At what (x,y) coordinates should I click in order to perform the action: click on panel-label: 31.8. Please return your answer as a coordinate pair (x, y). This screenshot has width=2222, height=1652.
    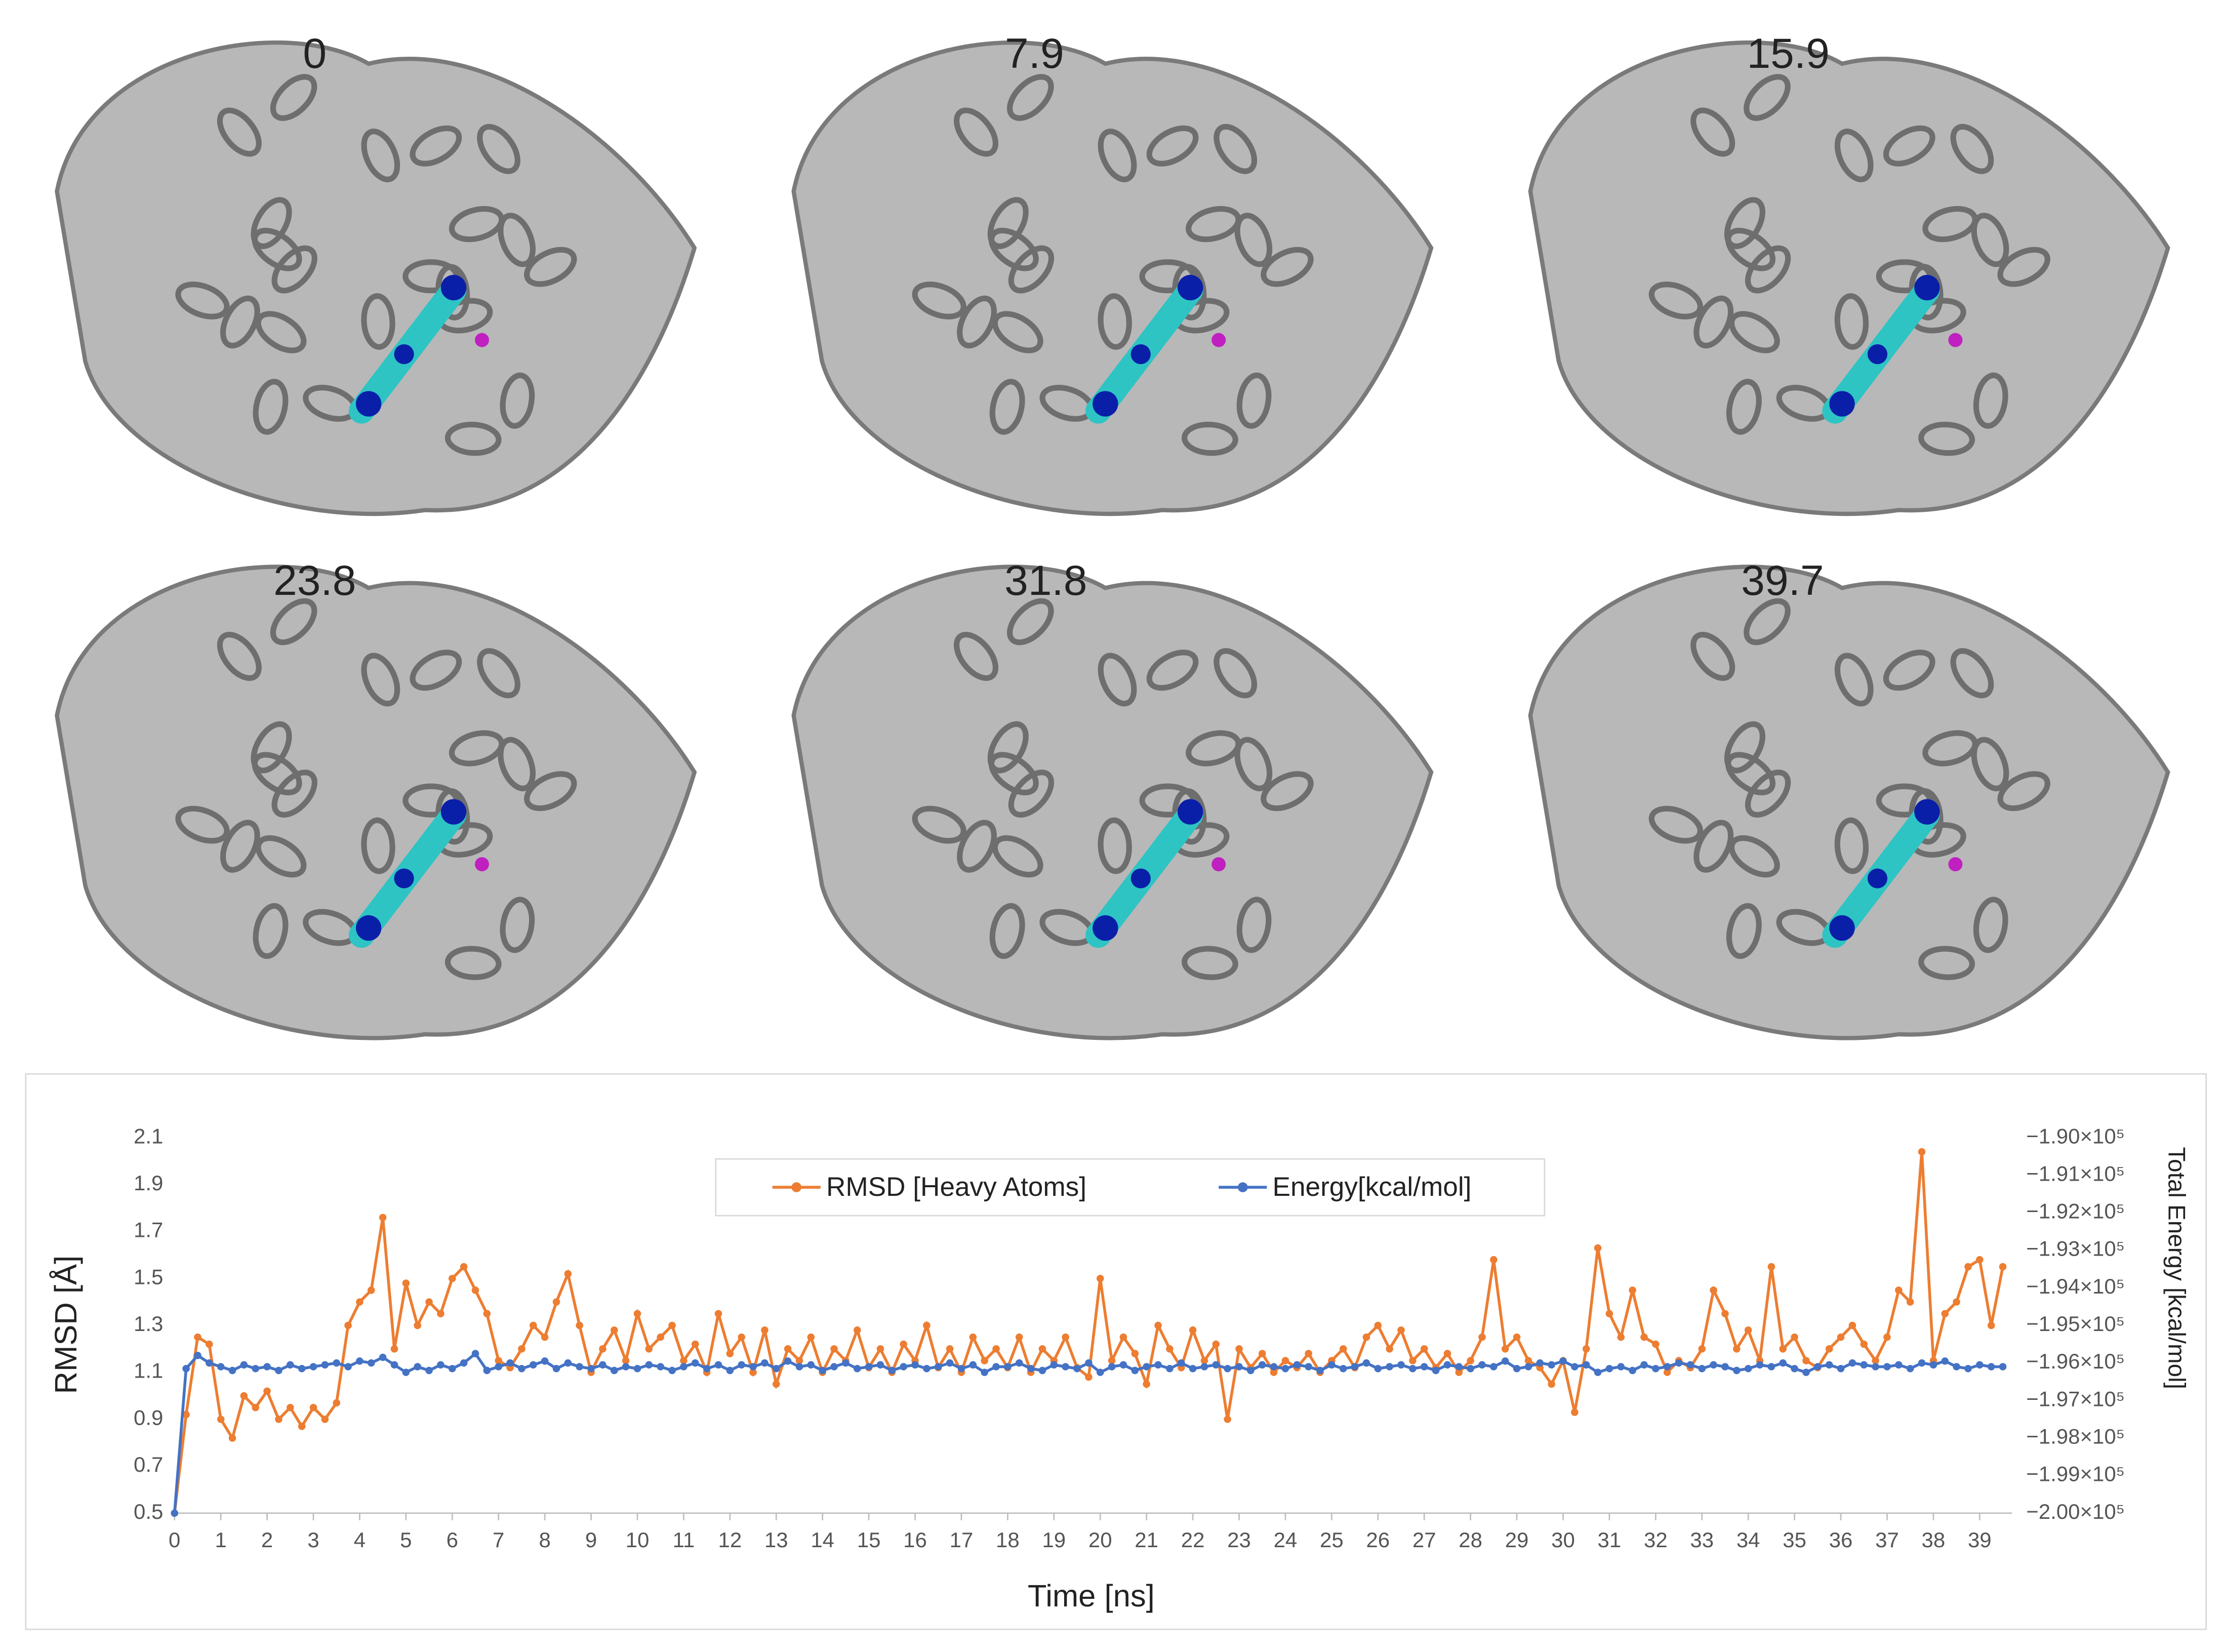
    Looking at the image, I should click on (1045, 580).